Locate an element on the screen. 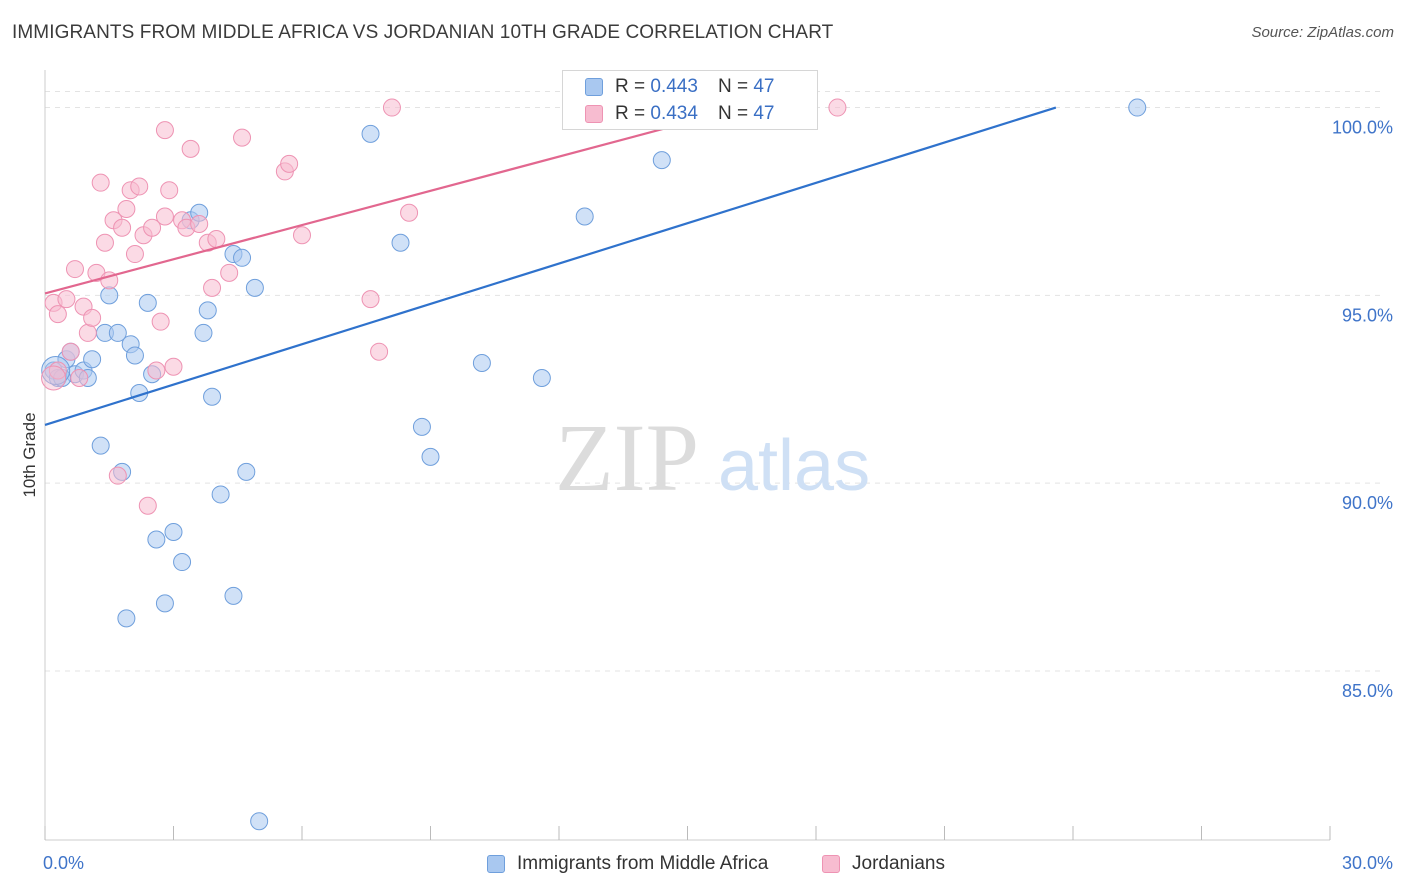 The width and height of the screenshot is (1406, 892). legend-row-middle-africa: R = 0.443 N = 47 is located at coordinates (679, 87).